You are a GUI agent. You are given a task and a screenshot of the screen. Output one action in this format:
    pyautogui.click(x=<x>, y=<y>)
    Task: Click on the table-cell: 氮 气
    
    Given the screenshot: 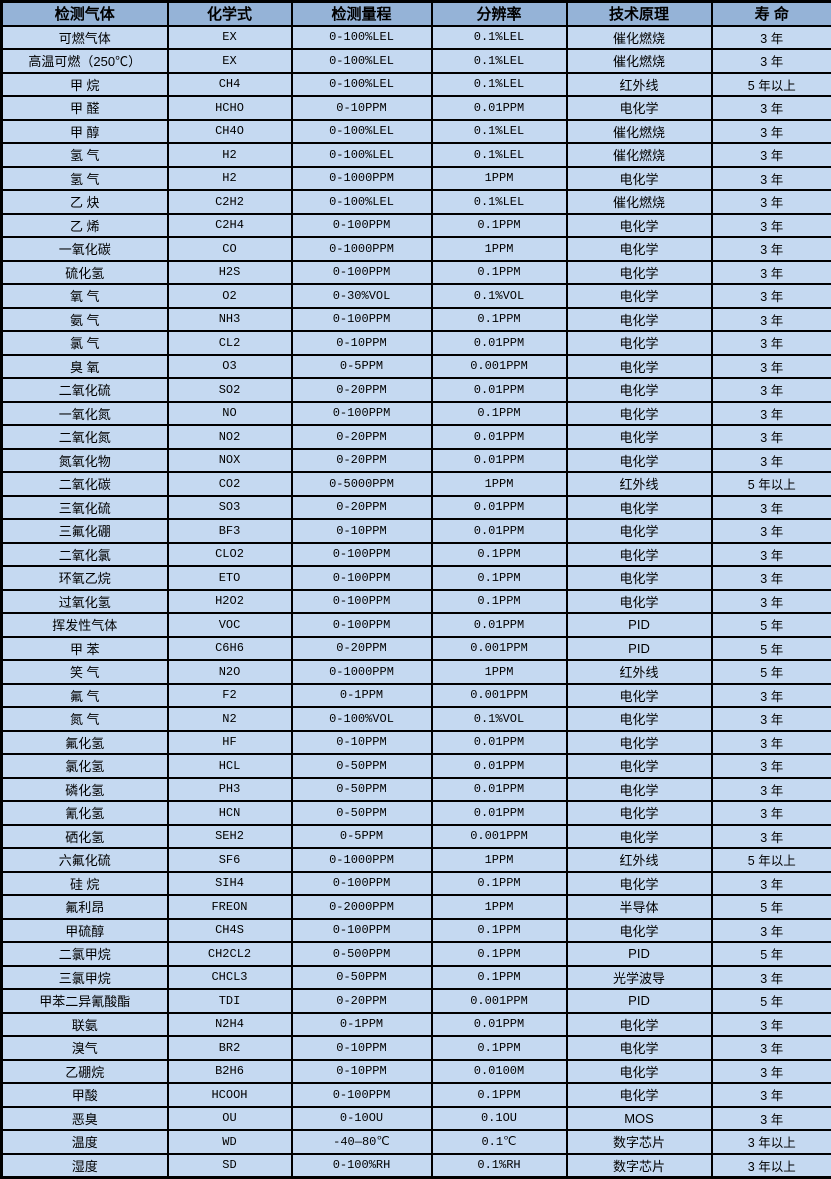 What is the action you would take?
    pyautogui.click(x=85, y=719)
    